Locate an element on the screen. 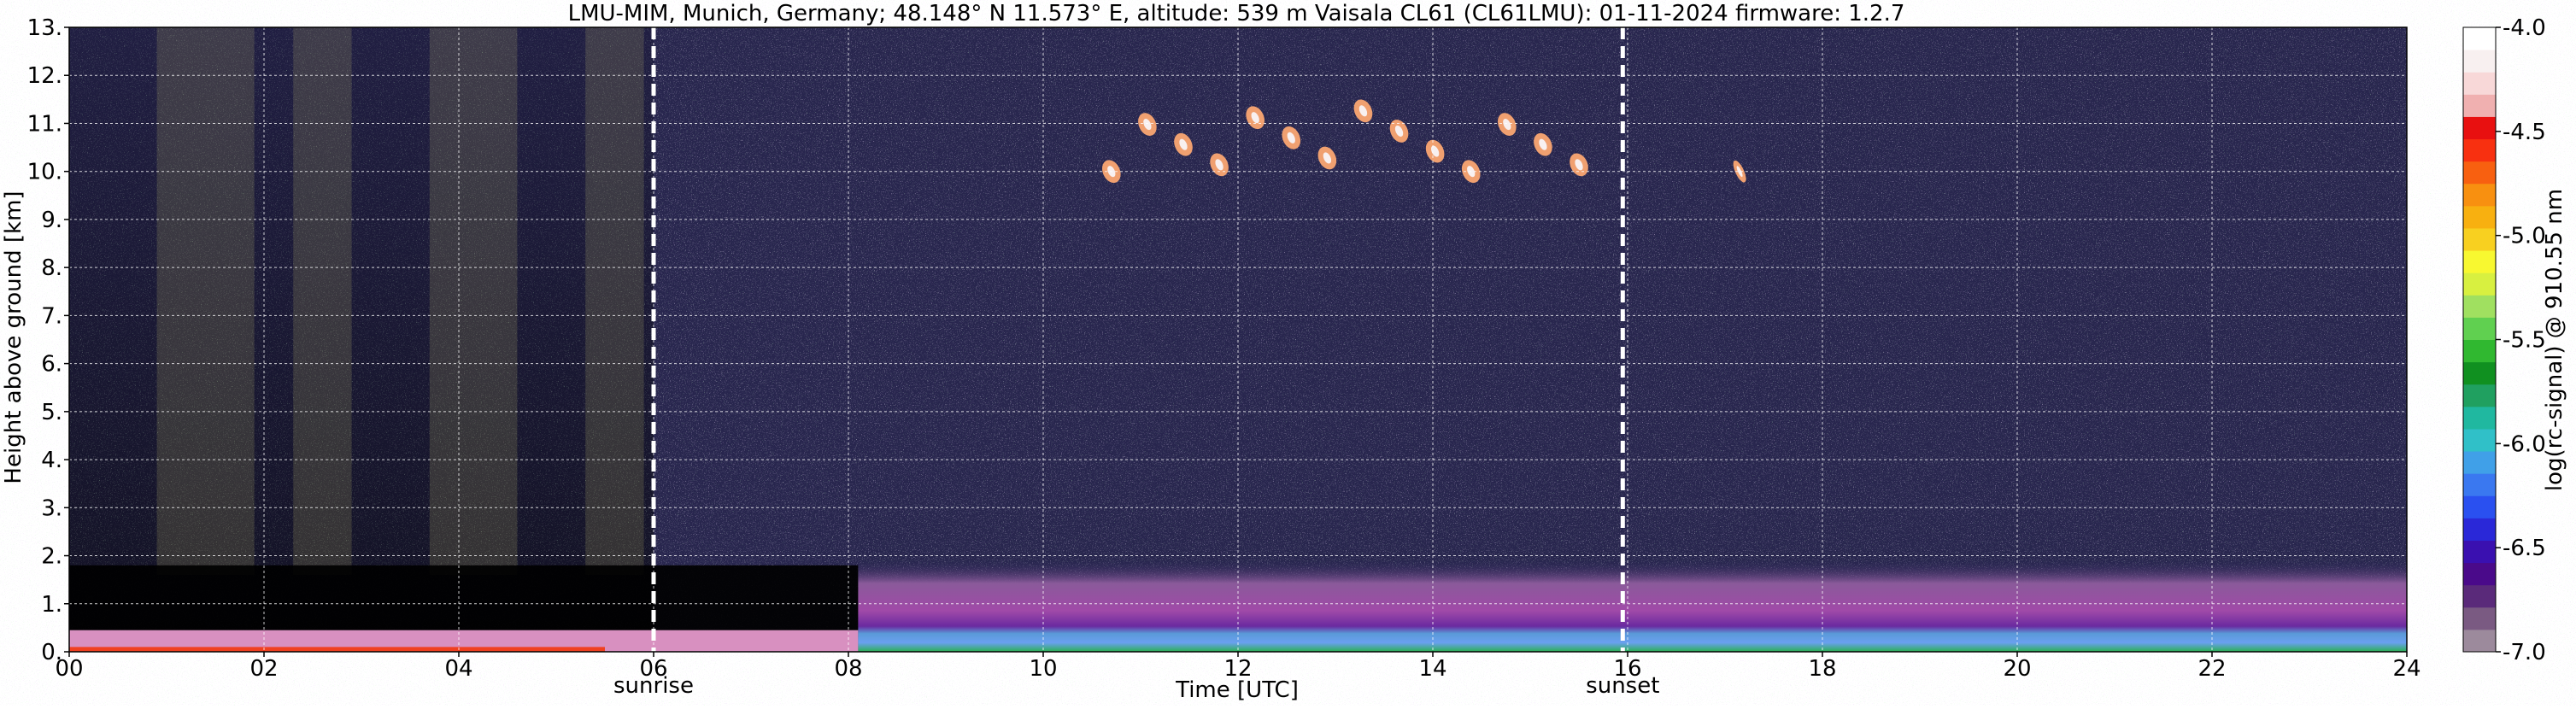  x-axis-label: Time [UTC] is located at coordinates (1237, 690).